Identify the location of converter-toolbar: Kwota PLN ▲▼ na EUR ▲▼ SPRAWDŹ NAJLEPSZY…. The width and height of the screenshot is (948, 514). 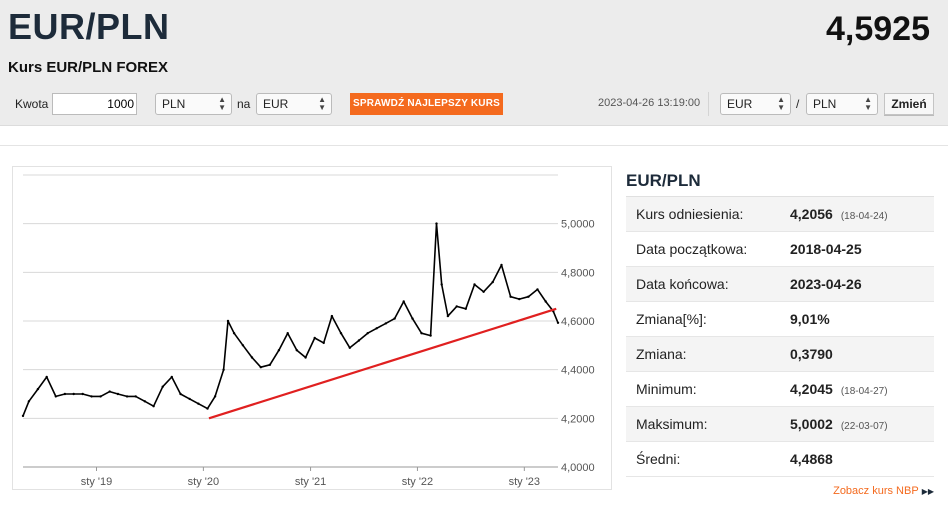
(474, 105).